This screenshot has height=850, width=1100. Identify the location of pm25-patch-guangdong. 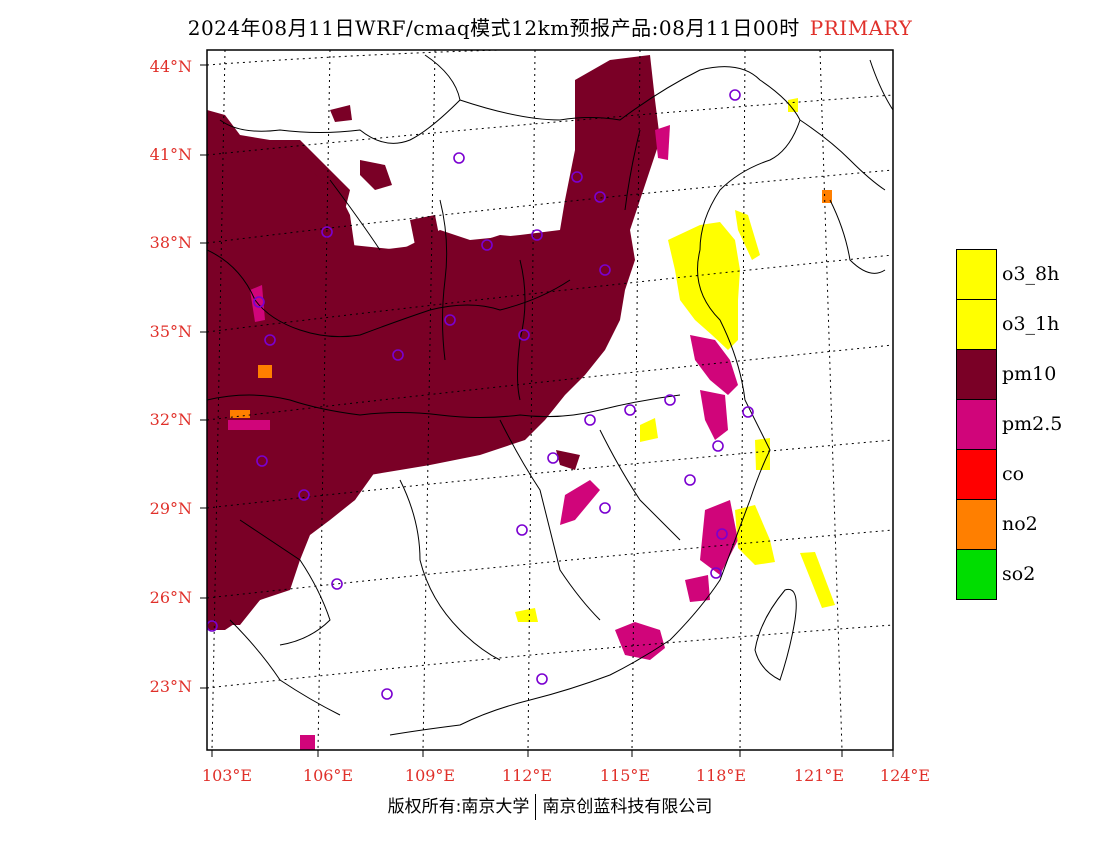
(640, 641).